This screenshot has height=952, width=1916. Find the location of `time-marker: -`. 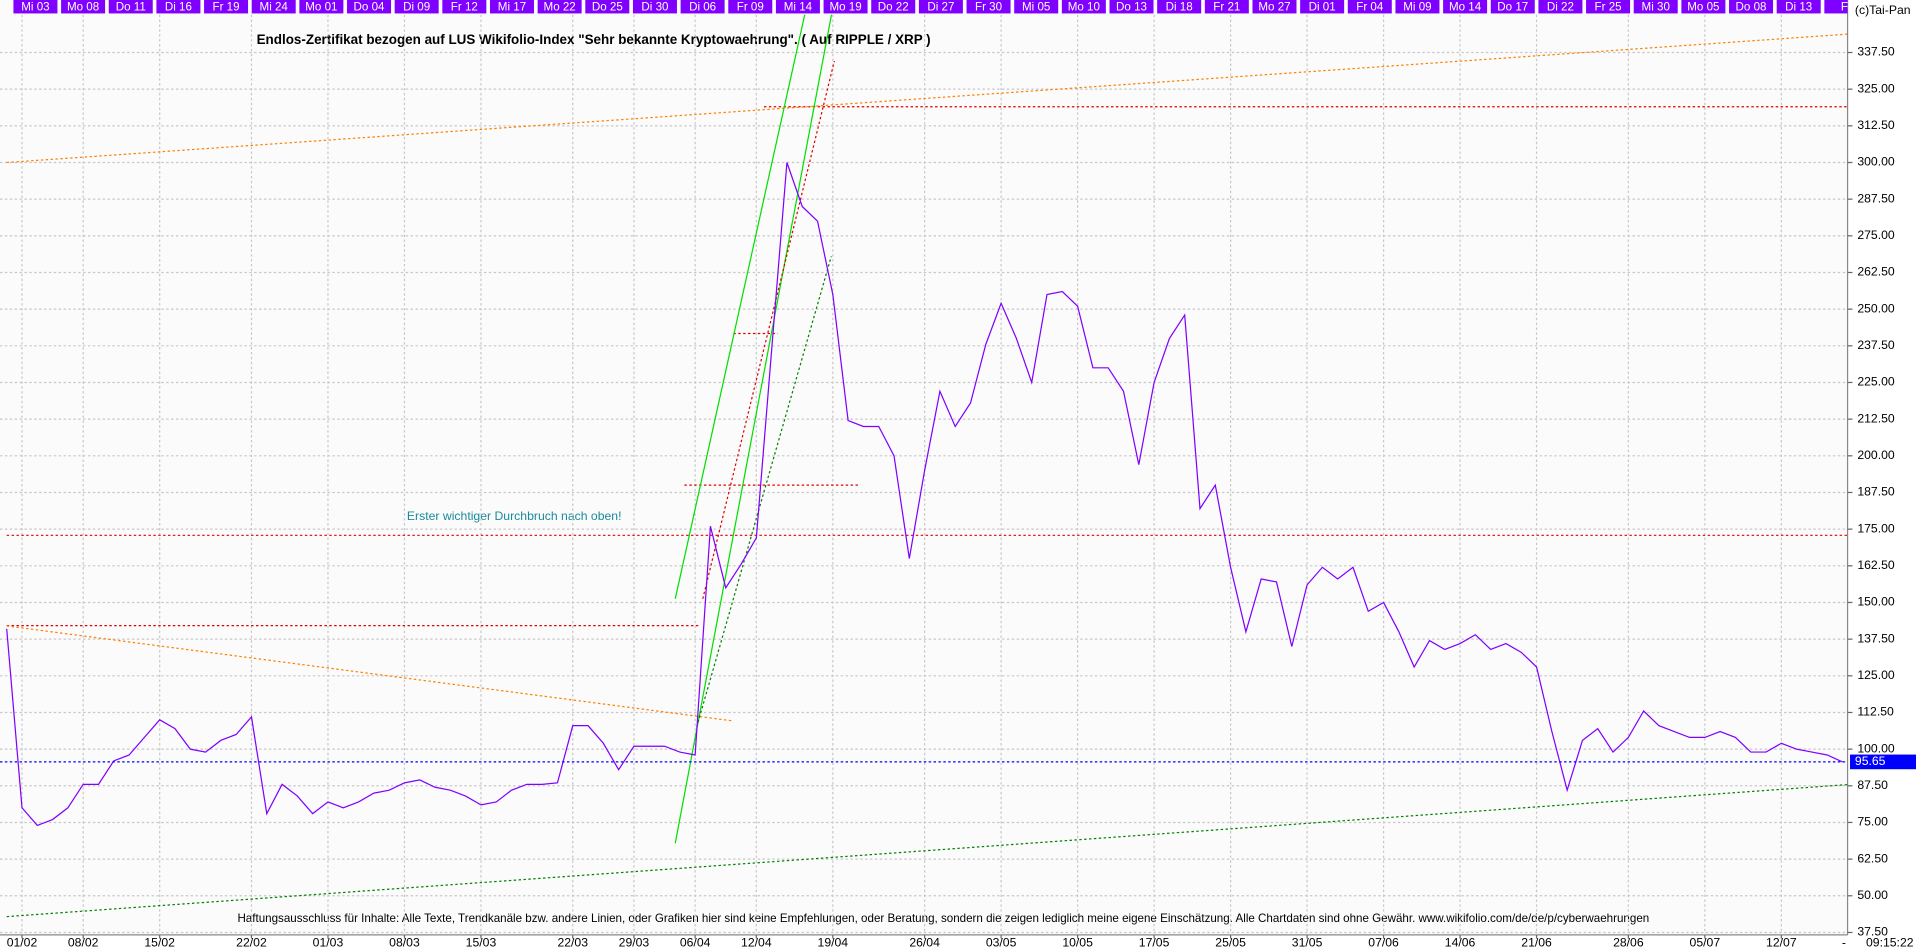

time-marker: - is located at coordinates (1844, 943).